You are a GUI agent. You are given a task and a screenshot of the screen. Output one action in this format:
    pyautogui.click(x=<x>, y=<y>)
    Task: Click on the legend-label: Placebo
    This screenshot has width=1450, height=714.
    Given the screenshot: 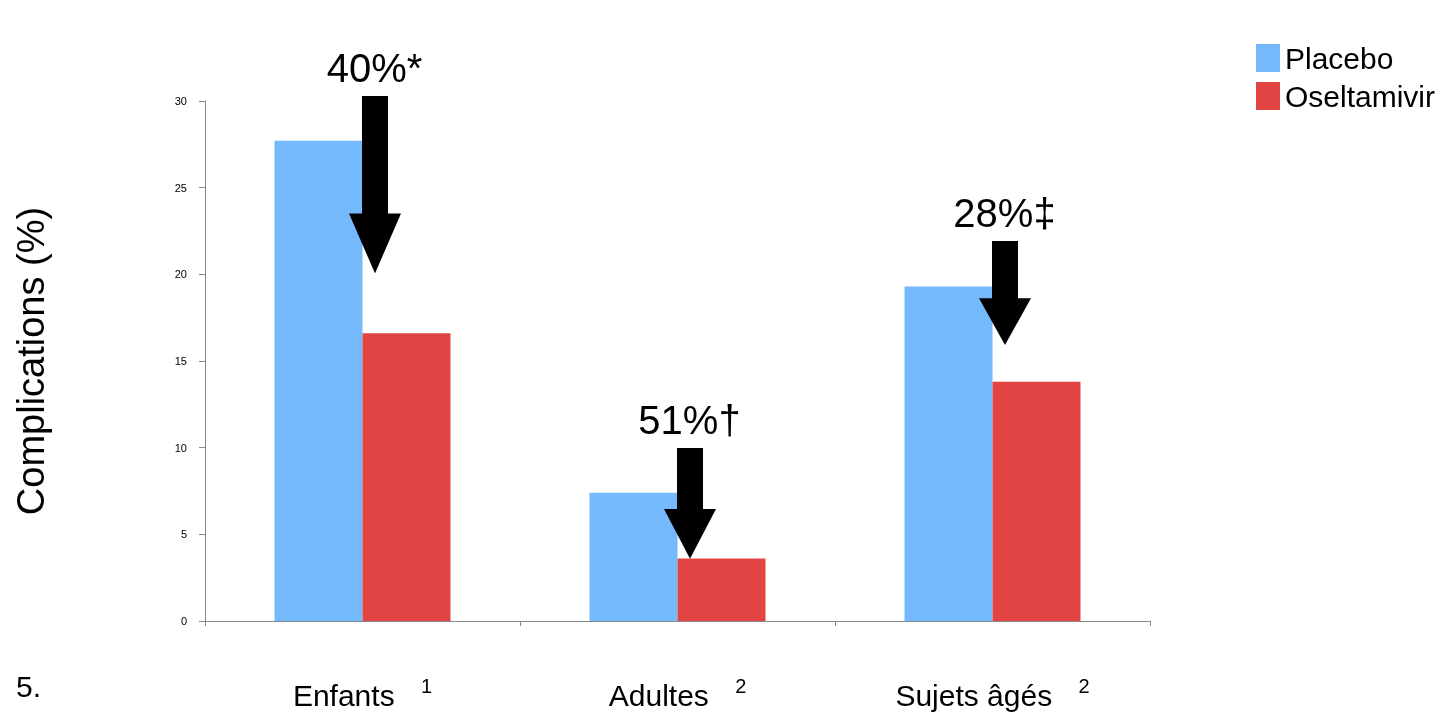 What is the action you would take?
    pyautogui.click(x=1339, y=58)
    